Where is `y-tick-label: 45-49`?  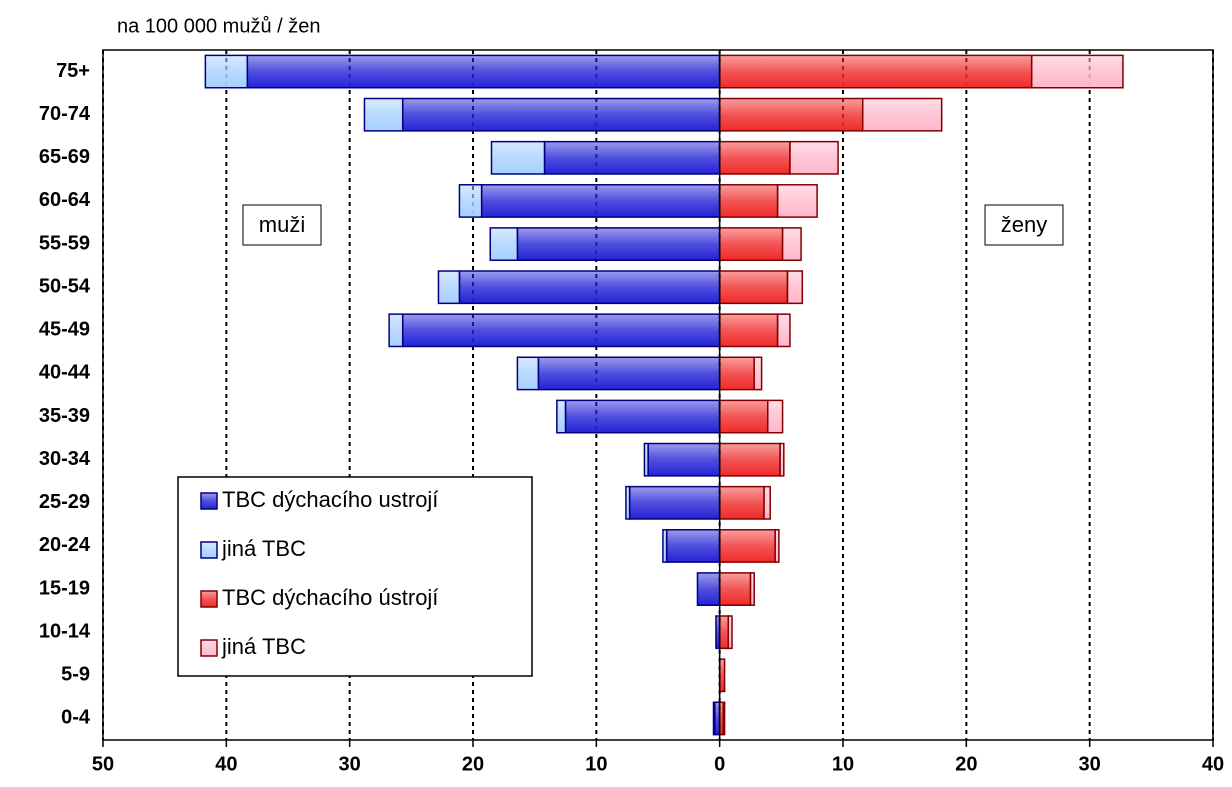
y-tick-label: 45-49 is located at coordinates (64, 330).